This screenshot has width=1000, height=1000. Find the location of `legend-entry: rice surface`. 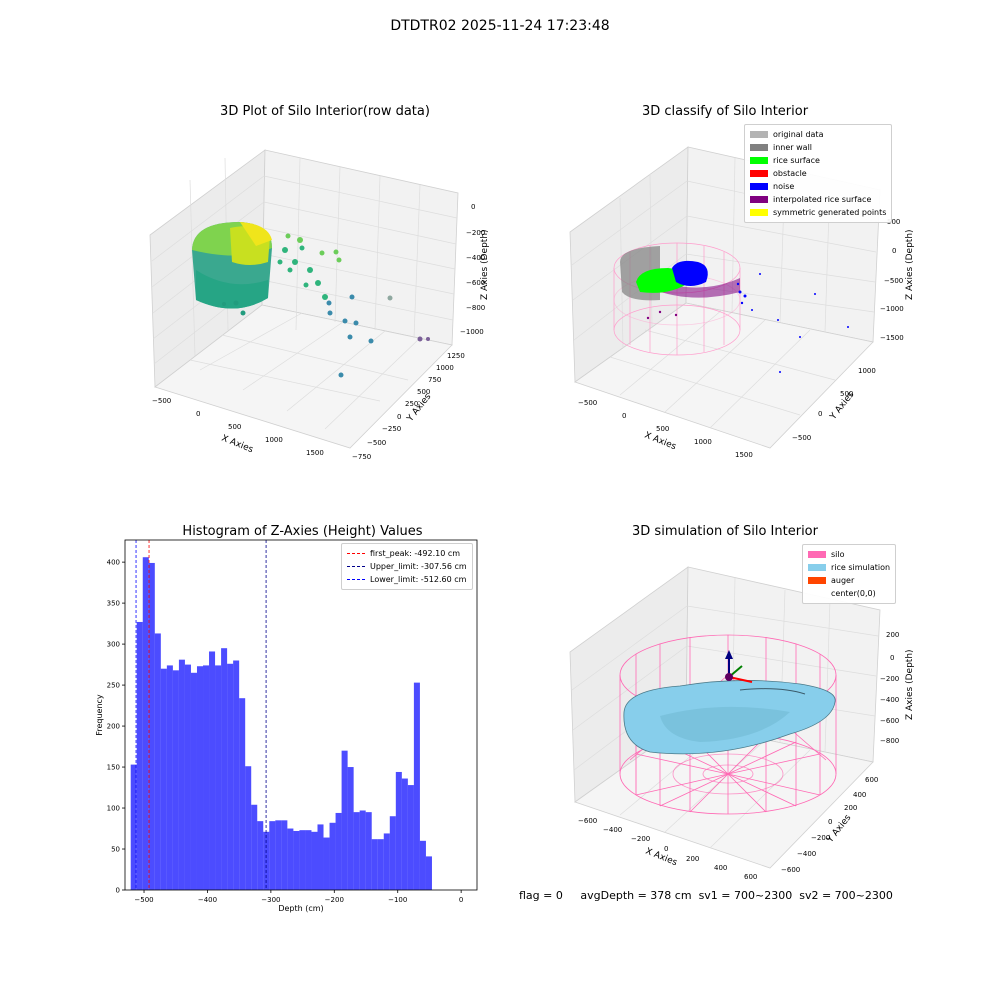

legend-entry: rice surface is located at coordinates (818, 160).